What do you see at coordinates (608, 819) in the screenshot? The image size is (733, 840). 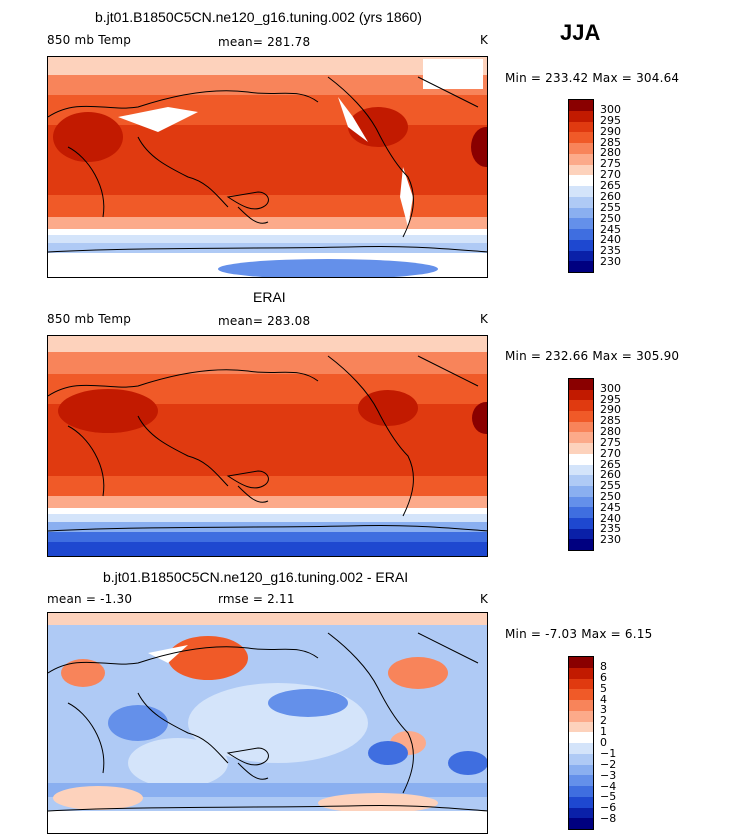 I see `colorbar-tick-label: −8` at bounding box center [608, 819].